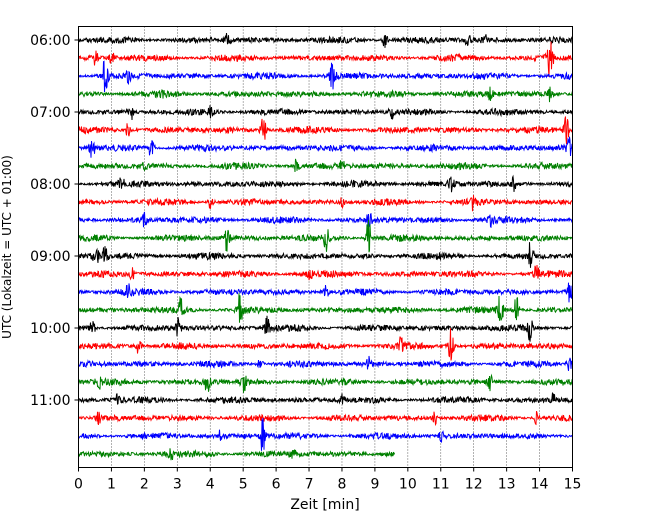 The height and width of the screenshot is (520, 650). Describe the element at coordinates (324, 505) in the screenshot. I see `x-axis-label: Zeit [min]` at that location.